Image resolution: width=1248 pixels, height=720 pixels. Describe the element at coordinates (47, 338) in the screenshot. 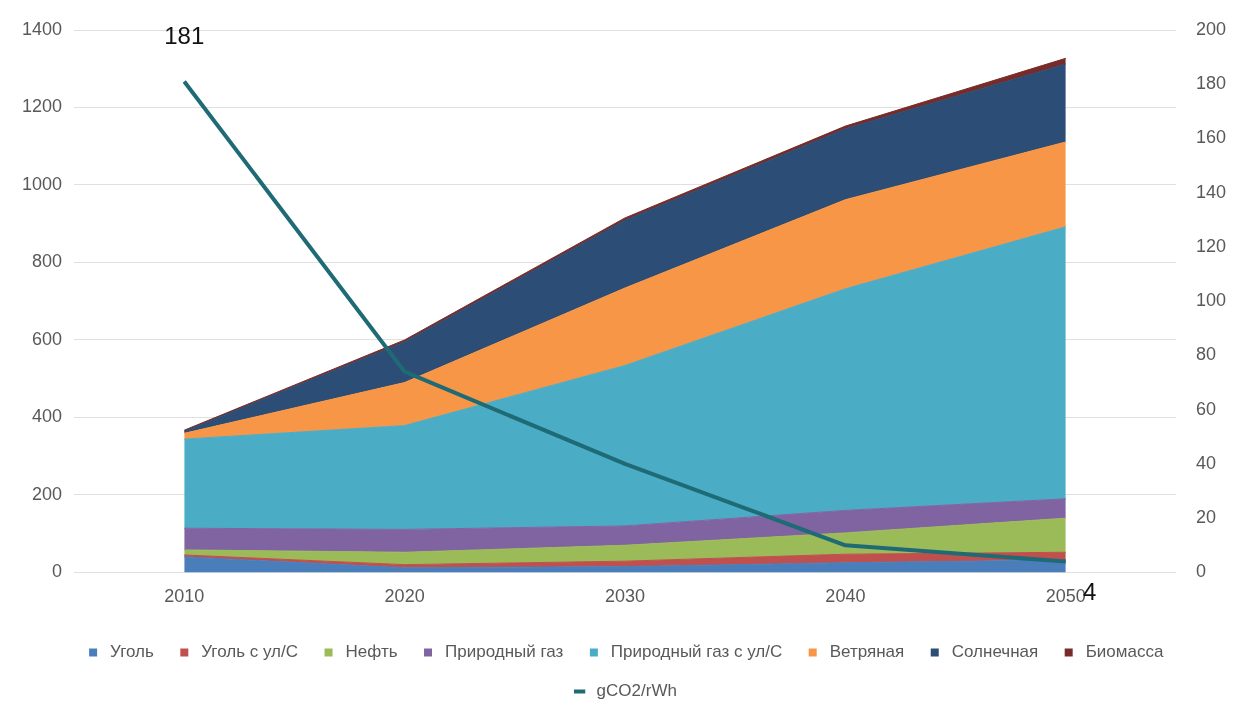

I see `y-tick-label: 600` at that location.